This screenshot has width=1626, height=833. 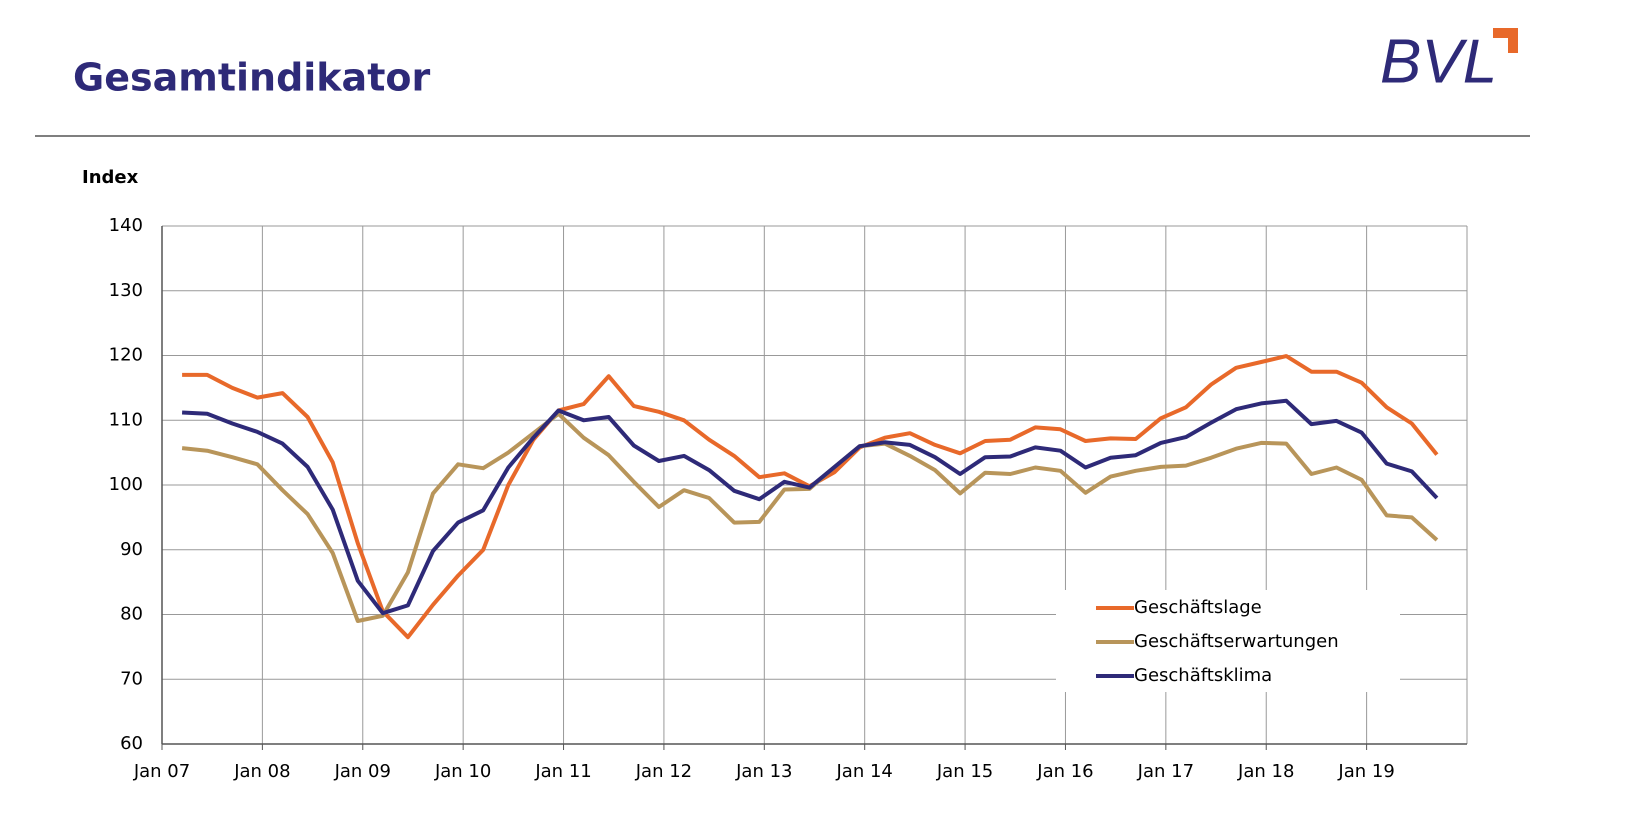 I want to click on logo-mark, so click(x=1505, y=40).